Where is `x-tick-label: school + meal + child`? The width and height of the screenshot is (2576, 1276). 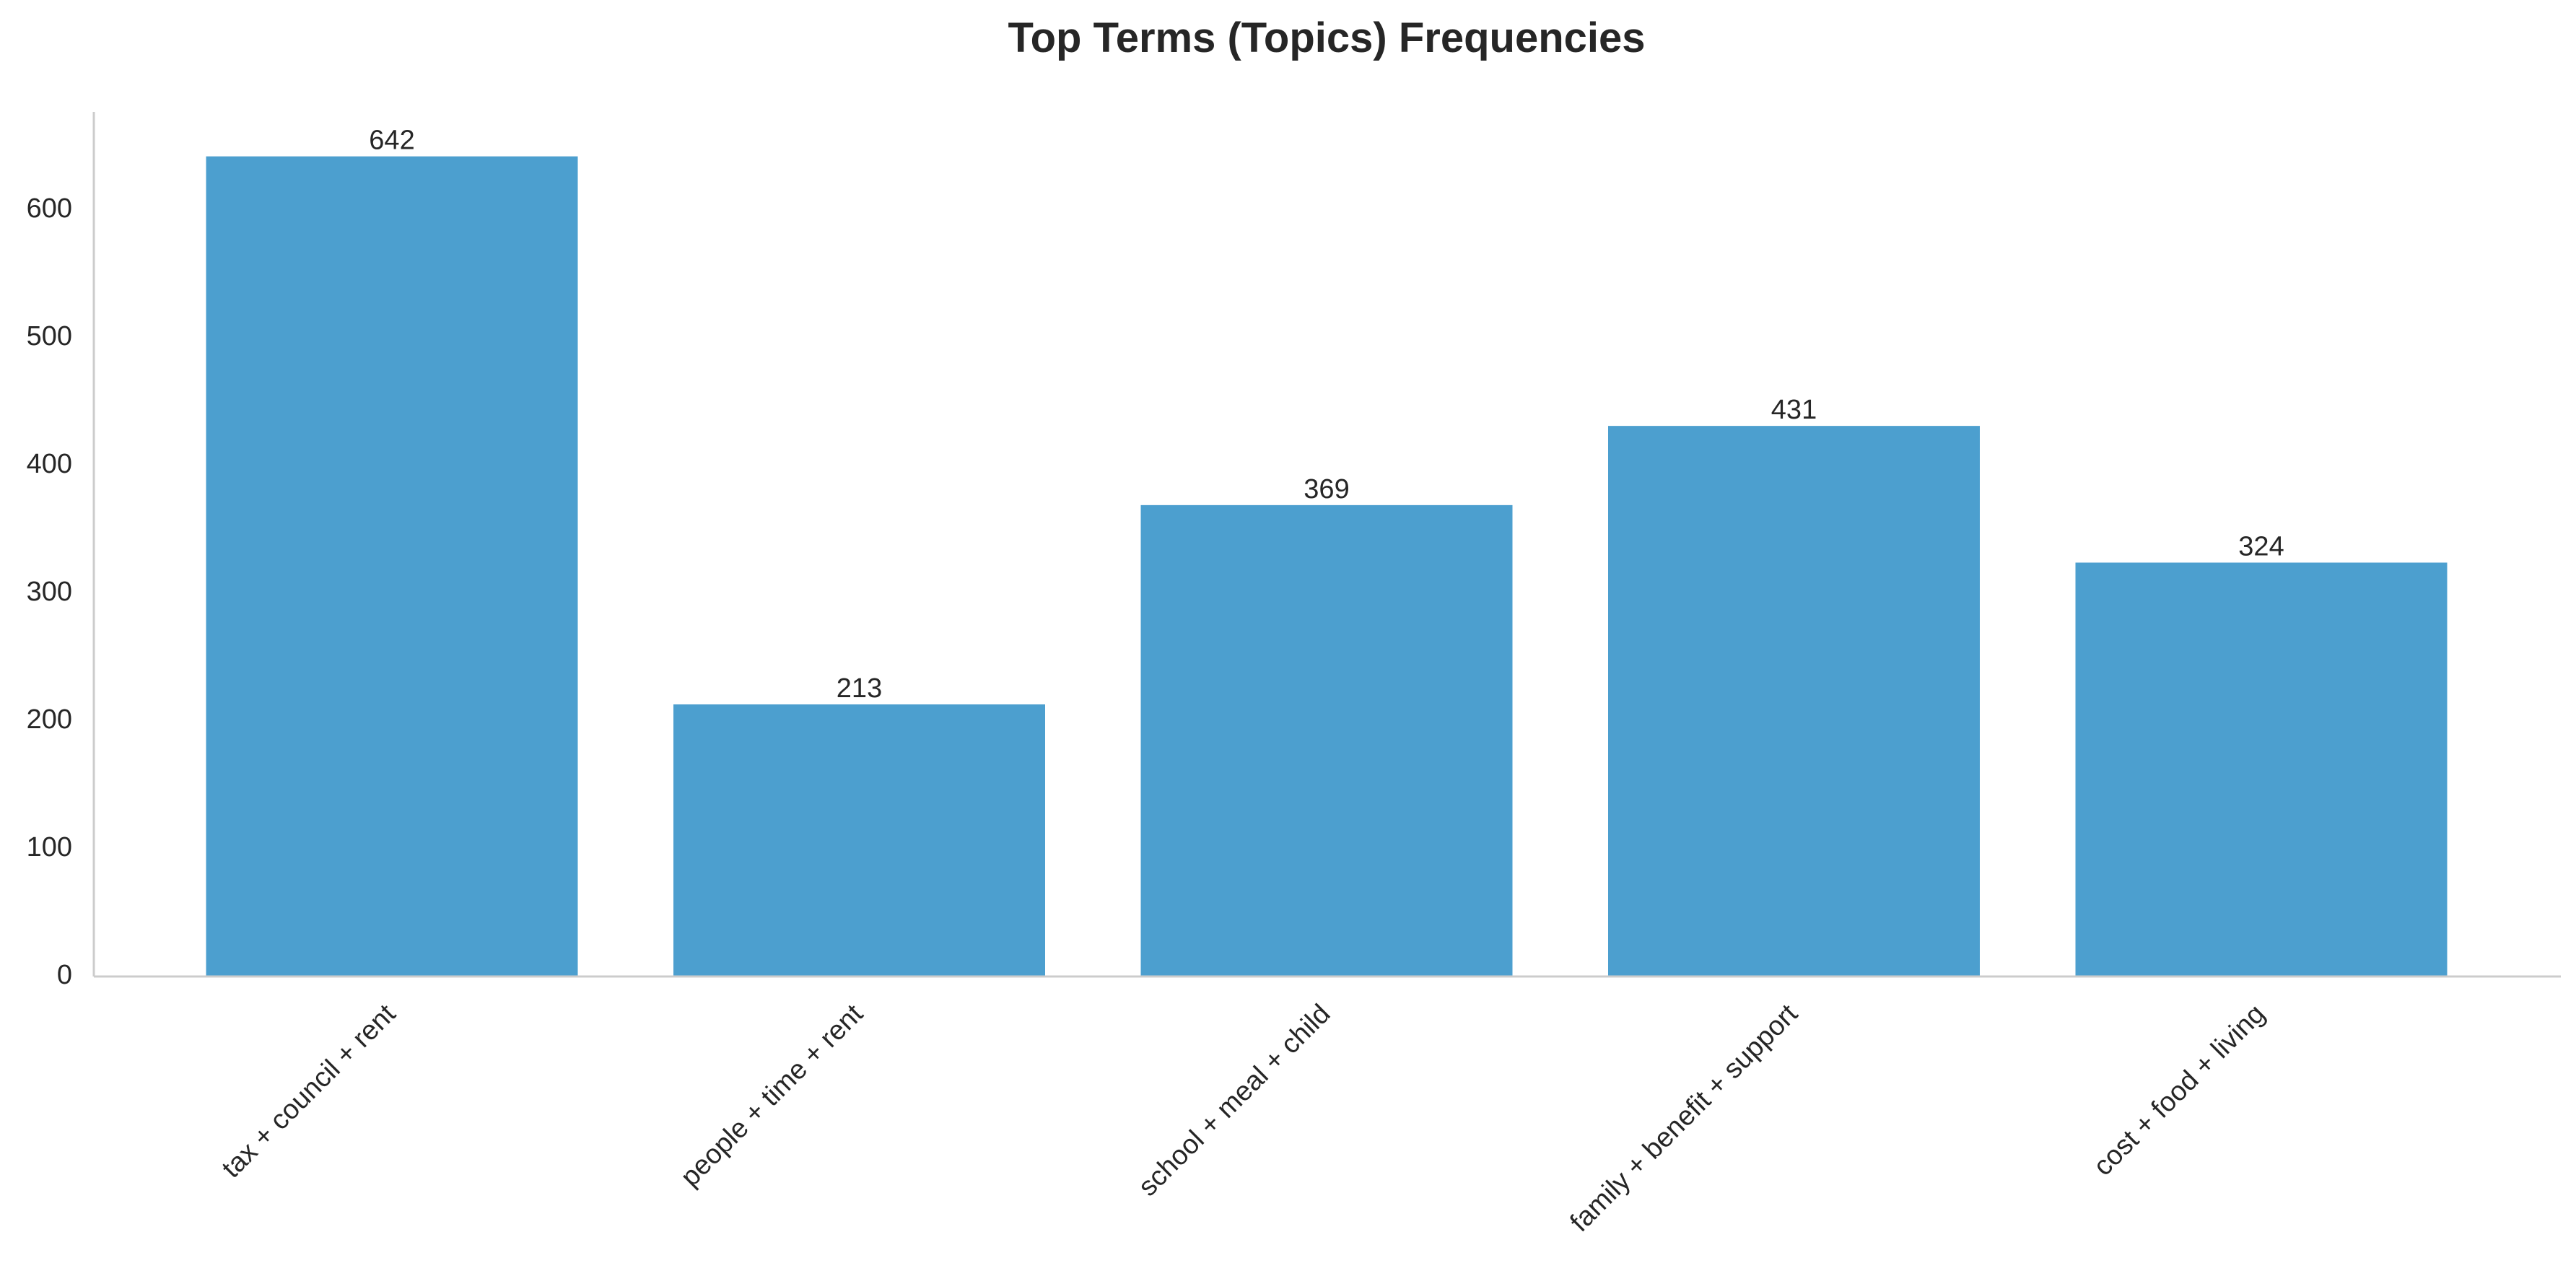
x-tick-label: school + meal + child is located at coordinates (1234, 1100).